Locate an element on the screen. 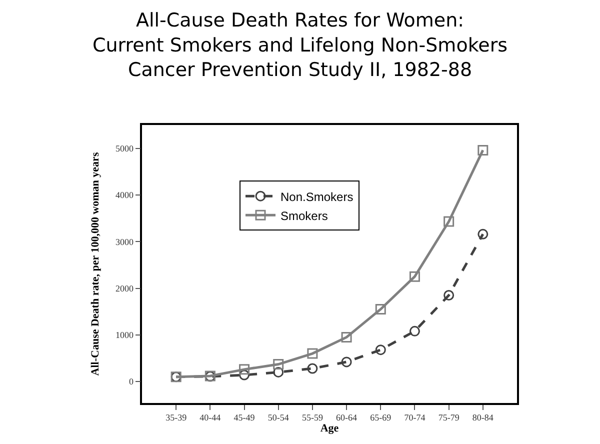  x-tick-label: 75-79 is located at coordinates (449, 417).